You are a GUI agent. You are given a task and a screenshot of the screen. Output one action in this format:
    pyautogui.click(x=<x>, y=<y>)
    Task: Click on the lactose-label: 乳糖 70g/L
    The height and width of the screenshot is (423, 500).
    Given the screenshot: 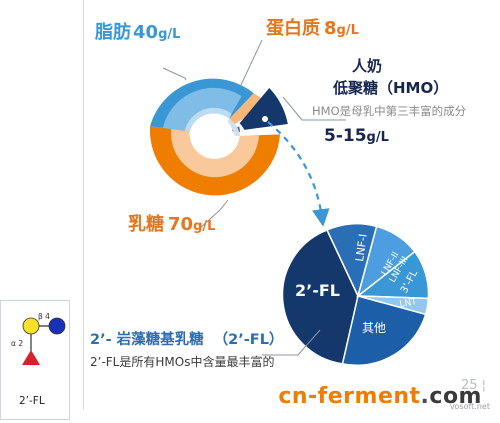 What is the action you would take?
    pyautogui.click(x=171, y=224)
    